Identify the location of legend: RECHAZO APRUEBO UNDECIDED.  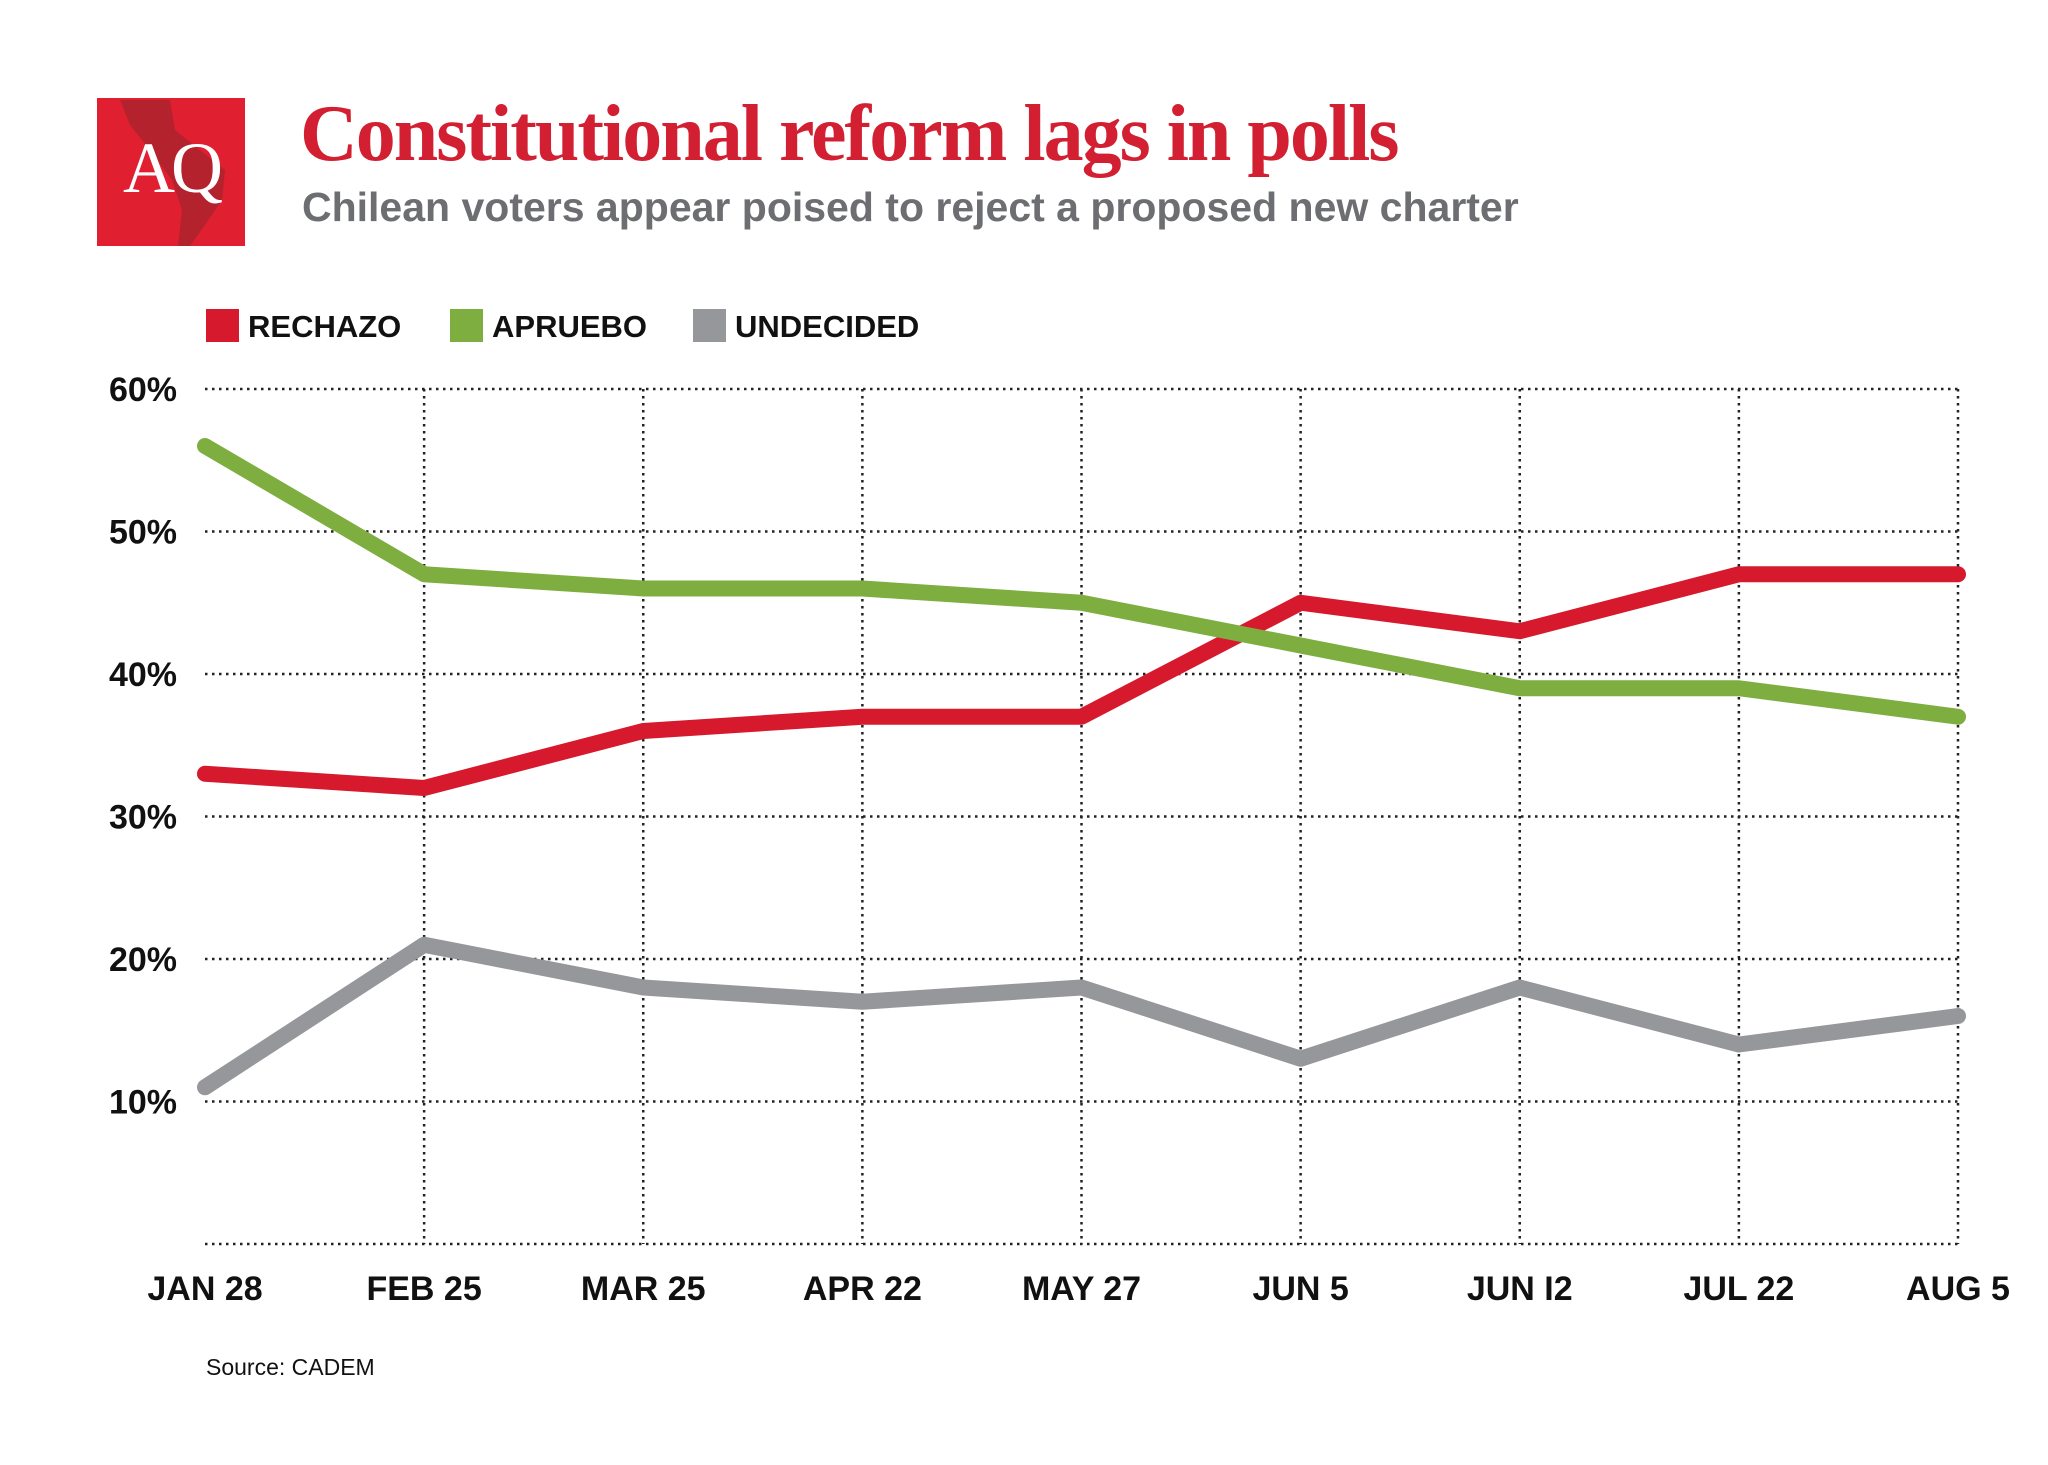
(562, 326).